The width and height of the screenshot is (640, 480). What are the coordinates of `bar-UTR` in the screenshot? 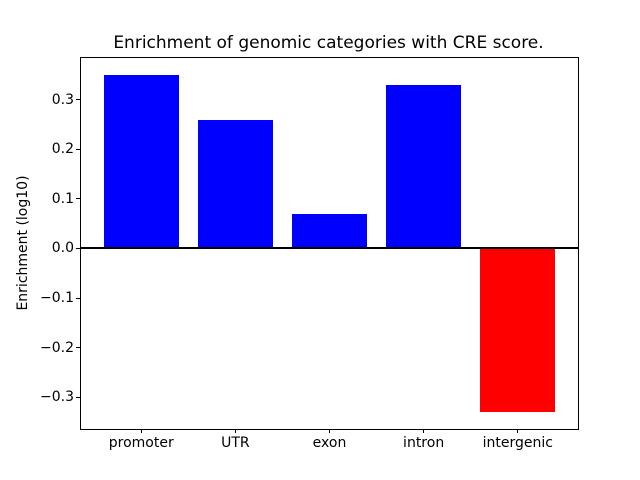 It's located at (235, 184).